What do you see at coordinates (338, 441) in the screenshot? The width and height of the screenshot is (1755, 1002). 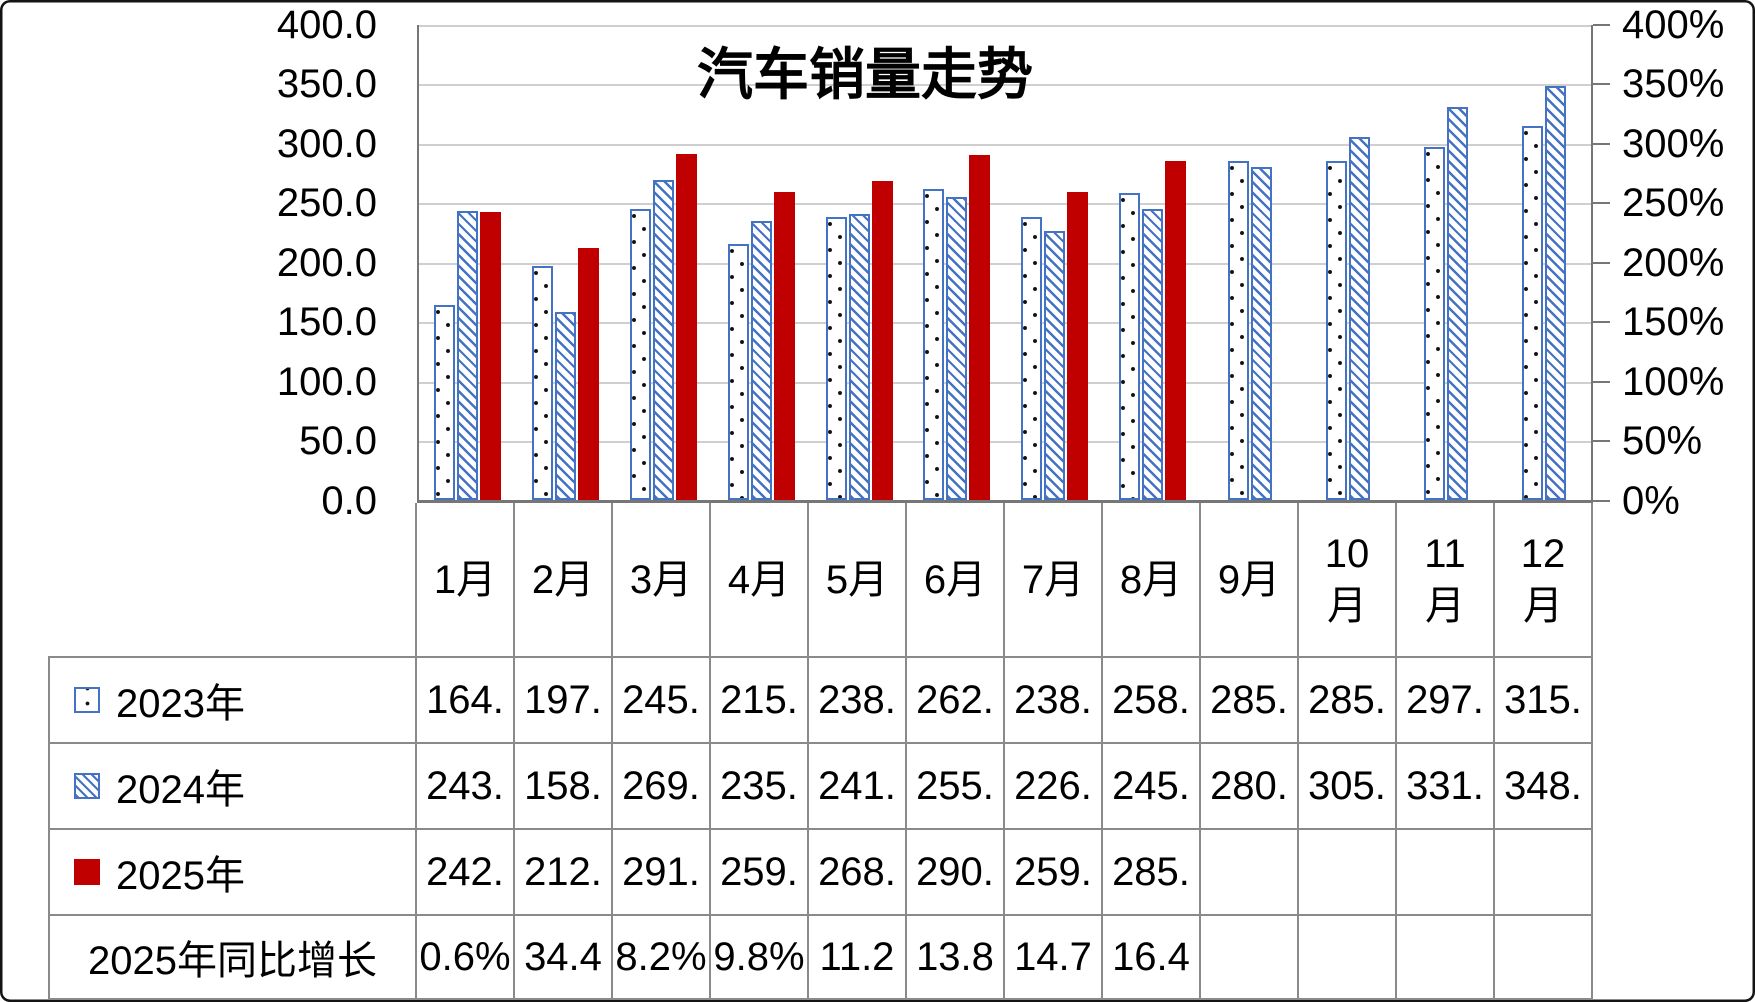 I see `left-axis-tick: 50.0` at bounding box center [338, 441].